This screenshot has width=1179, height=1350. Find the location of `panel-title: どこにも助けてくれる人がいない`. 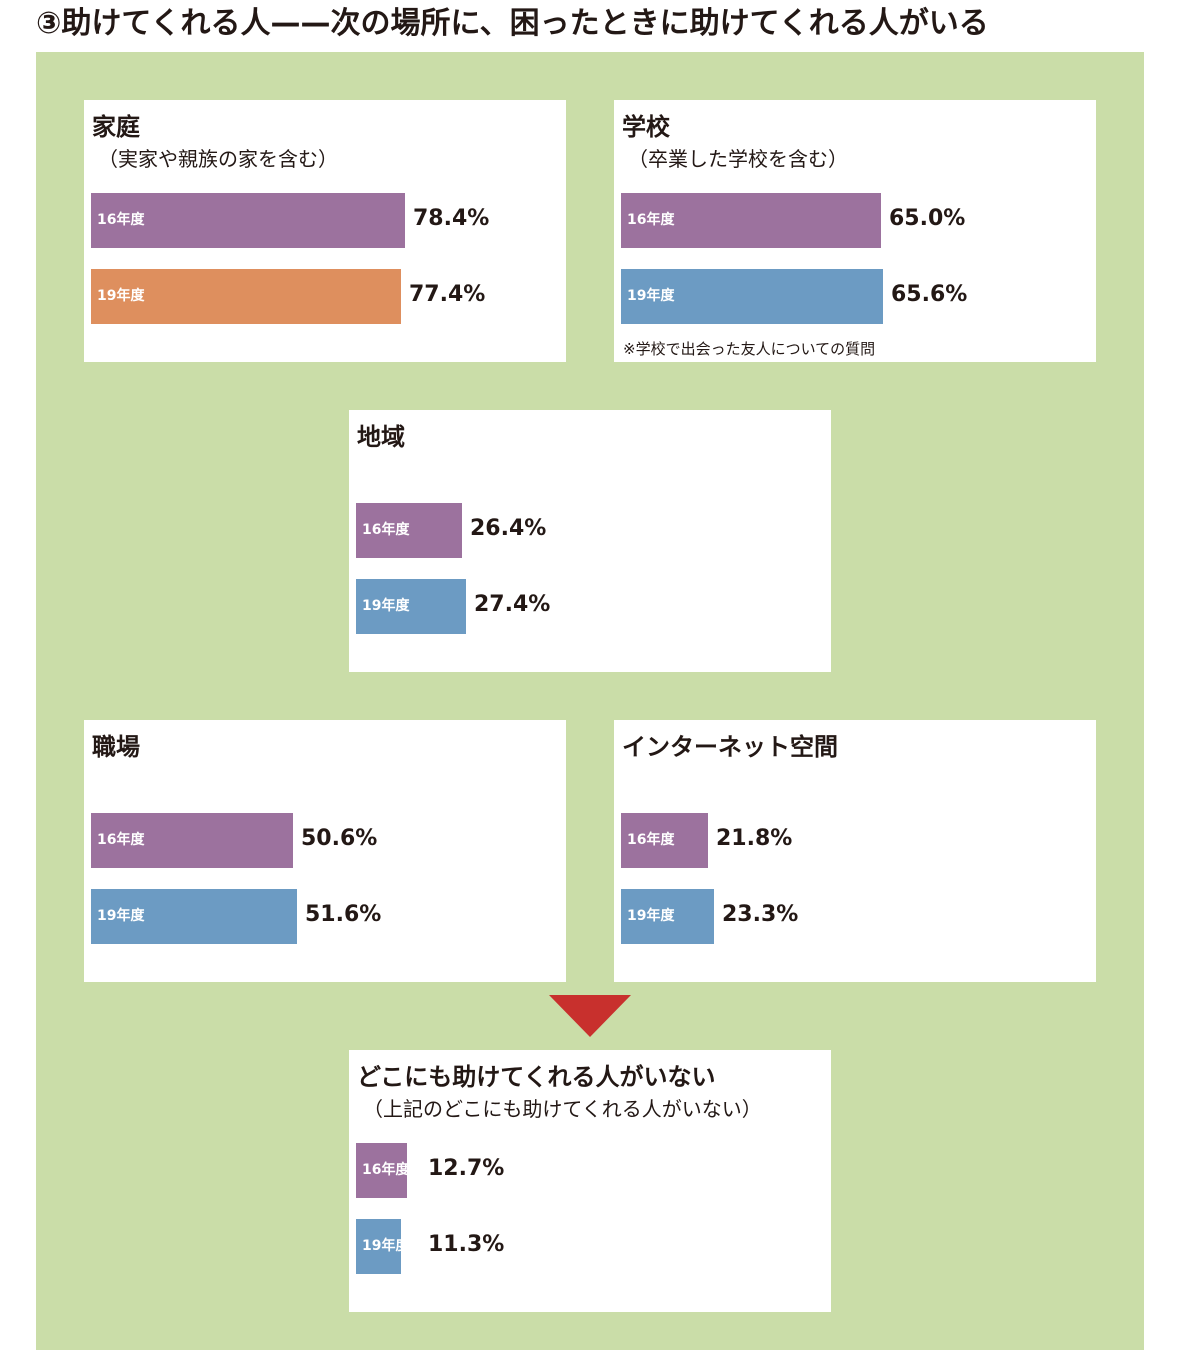

panel-title: どこにも助けてくれる人がいない is located at coordinates (536, 1077).